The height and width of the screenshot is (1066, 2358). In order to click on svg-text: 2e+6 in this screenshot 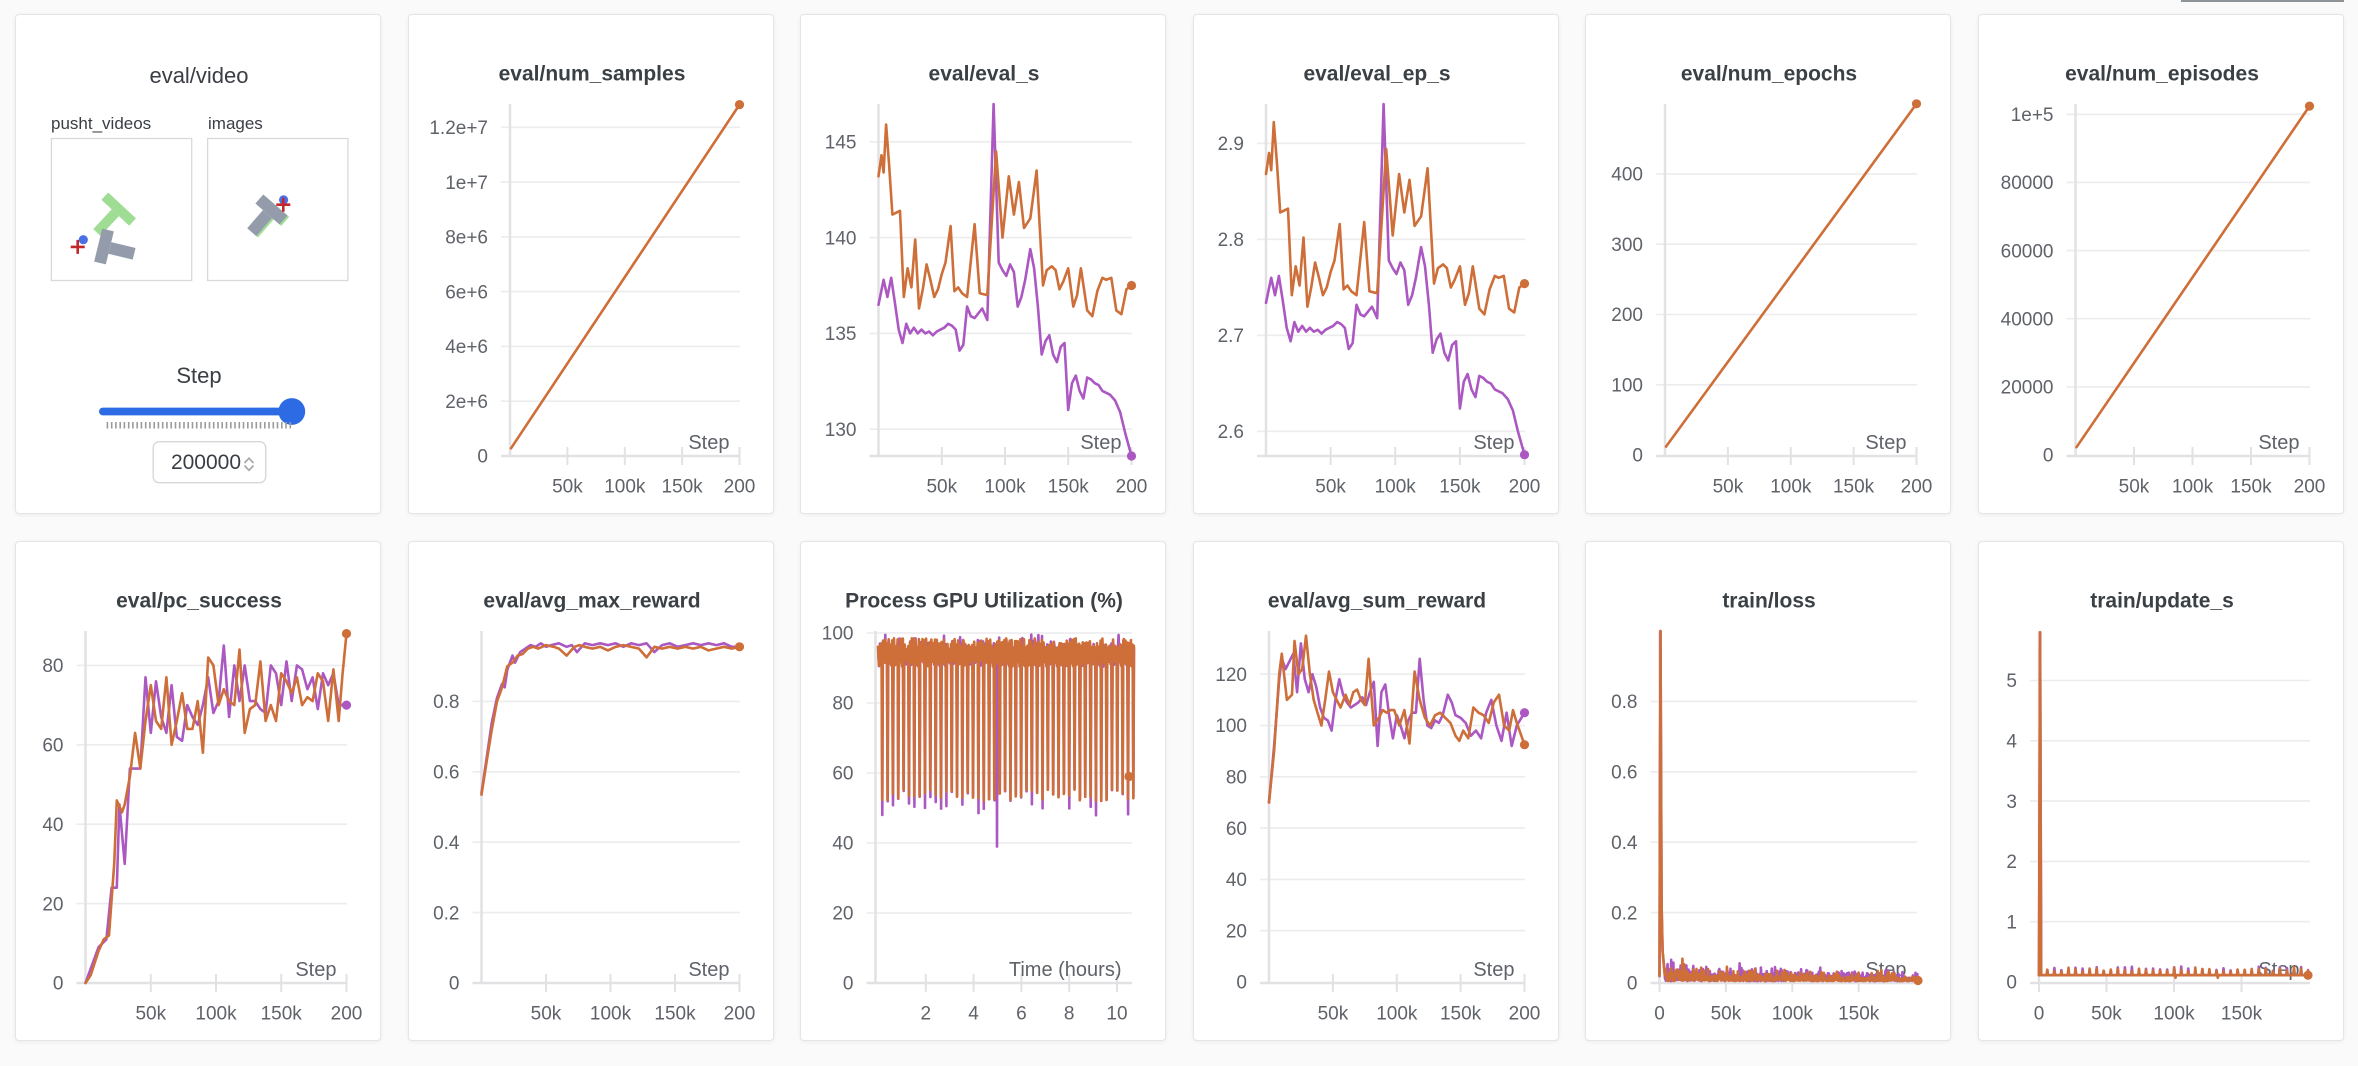, I will do `click(466, 402)`.